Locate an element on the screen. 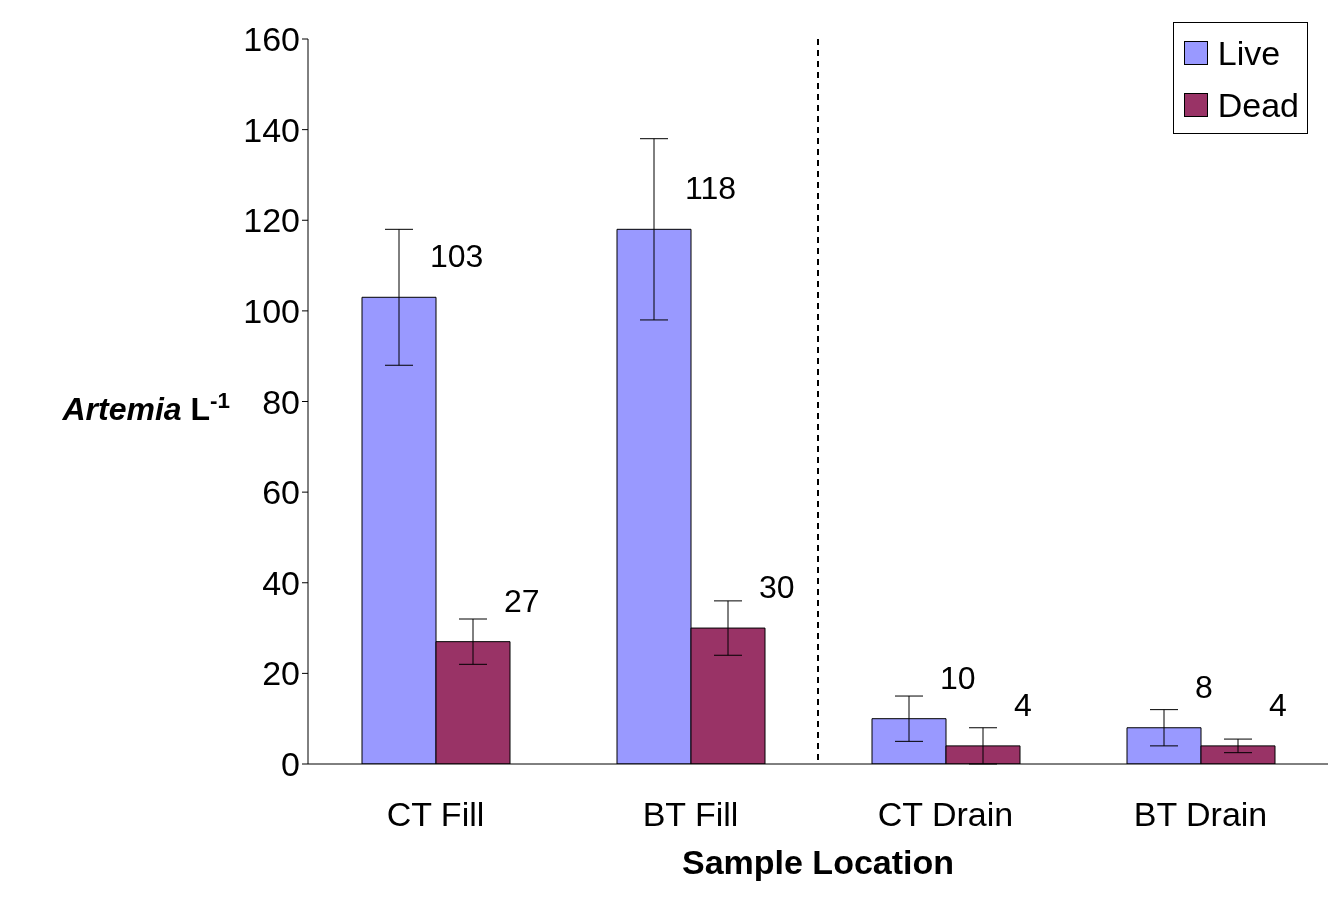 This screenshot has width=1328, height=901. y-tick-label: 160 is located at coordinates (271, 39).